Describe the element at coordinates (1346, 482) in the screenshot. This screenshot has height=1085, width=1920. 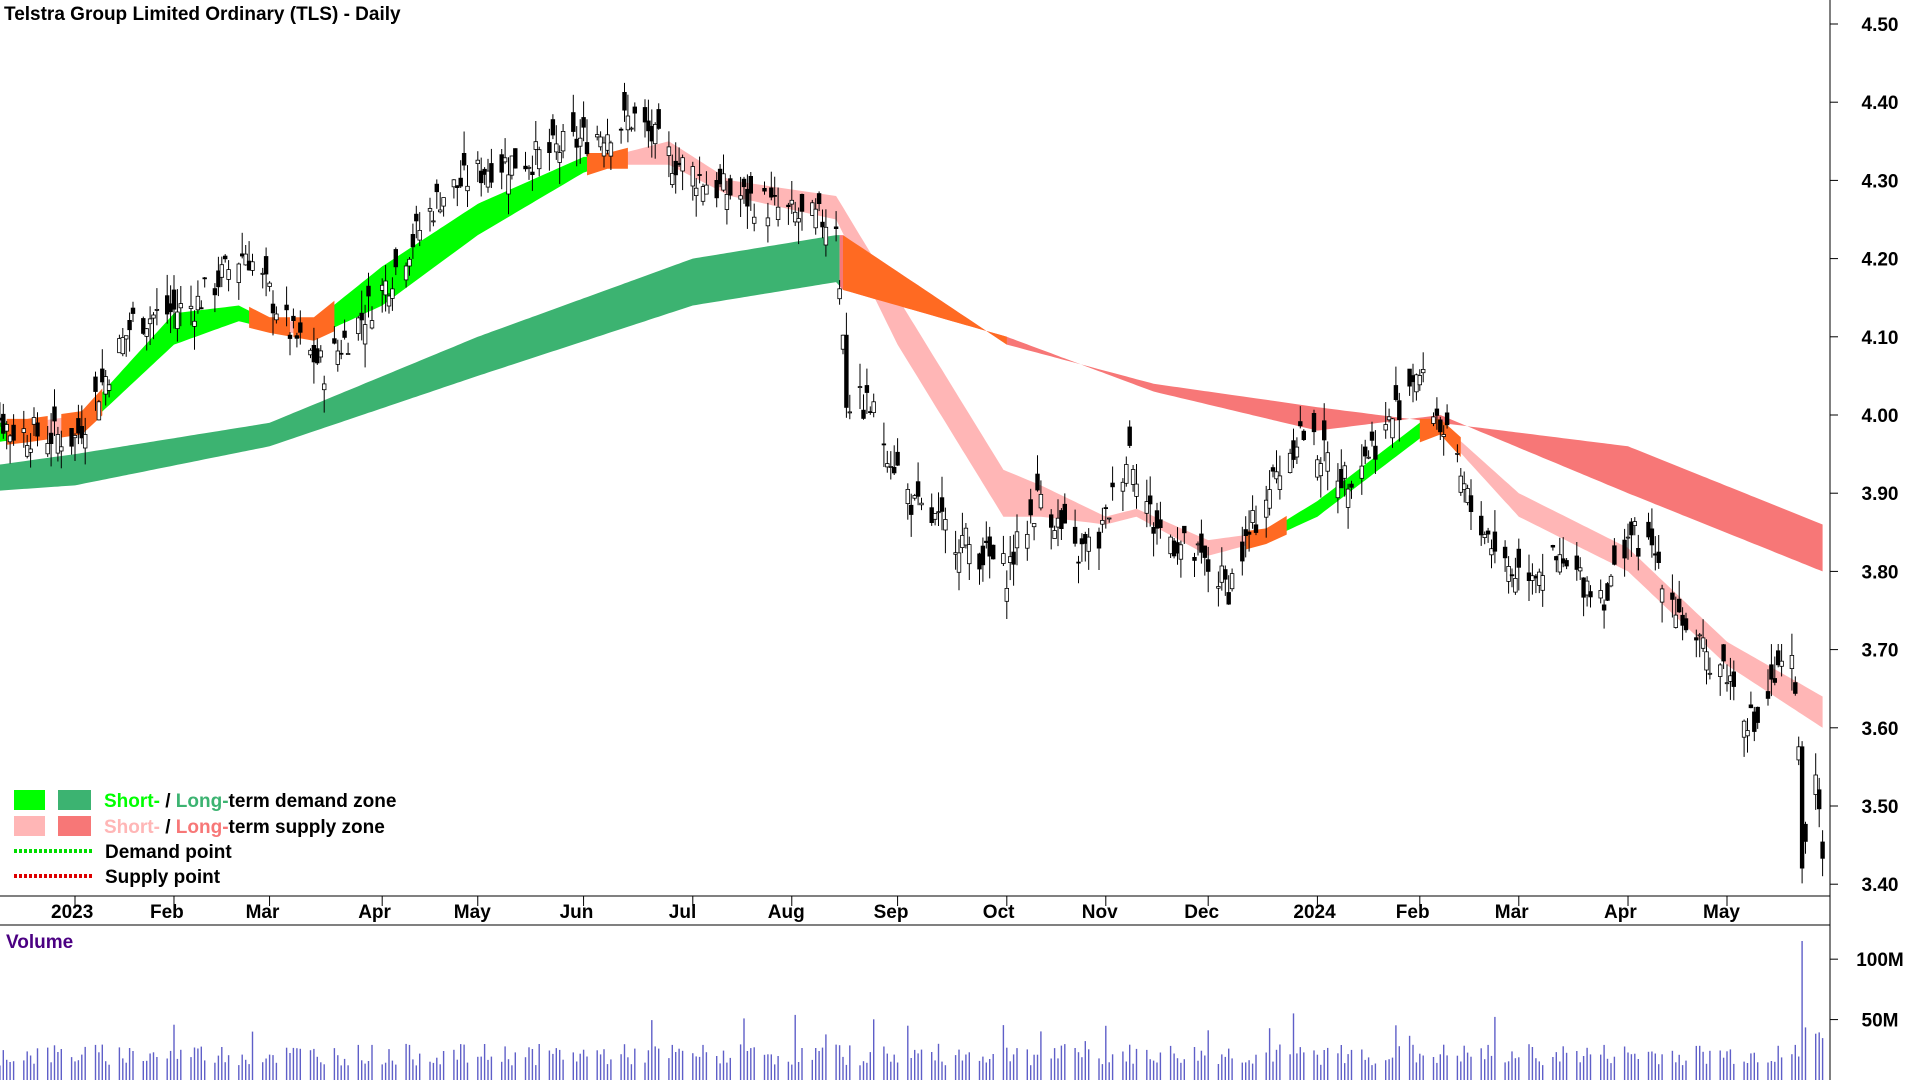
I see `short-term-zone-demand-band` at that location.